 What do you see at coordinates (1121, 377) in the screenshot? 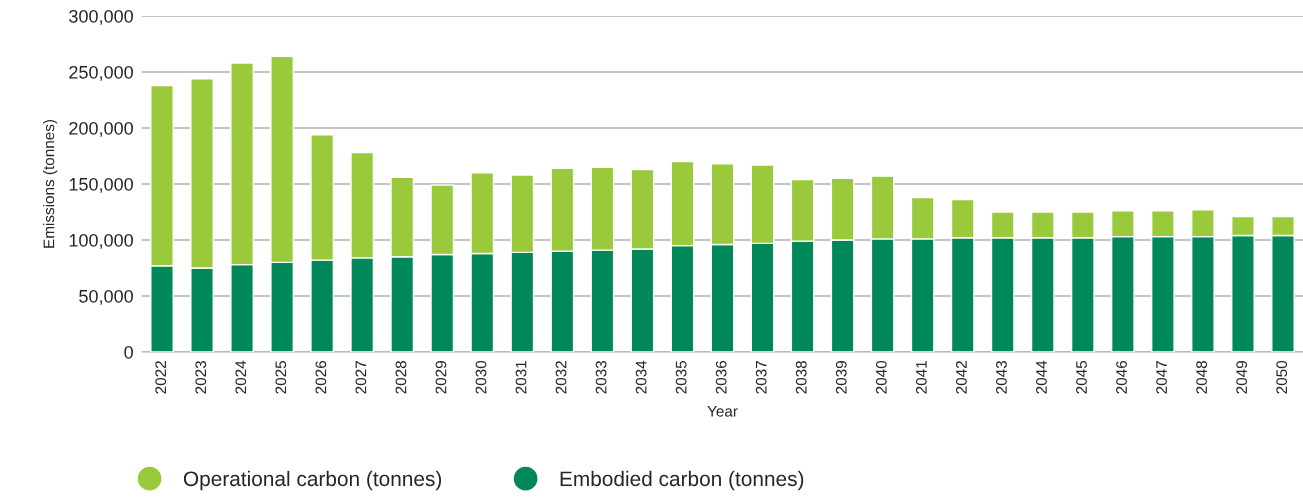
I see `x-tick-label: 2046` at bounding box center [1121, 377].